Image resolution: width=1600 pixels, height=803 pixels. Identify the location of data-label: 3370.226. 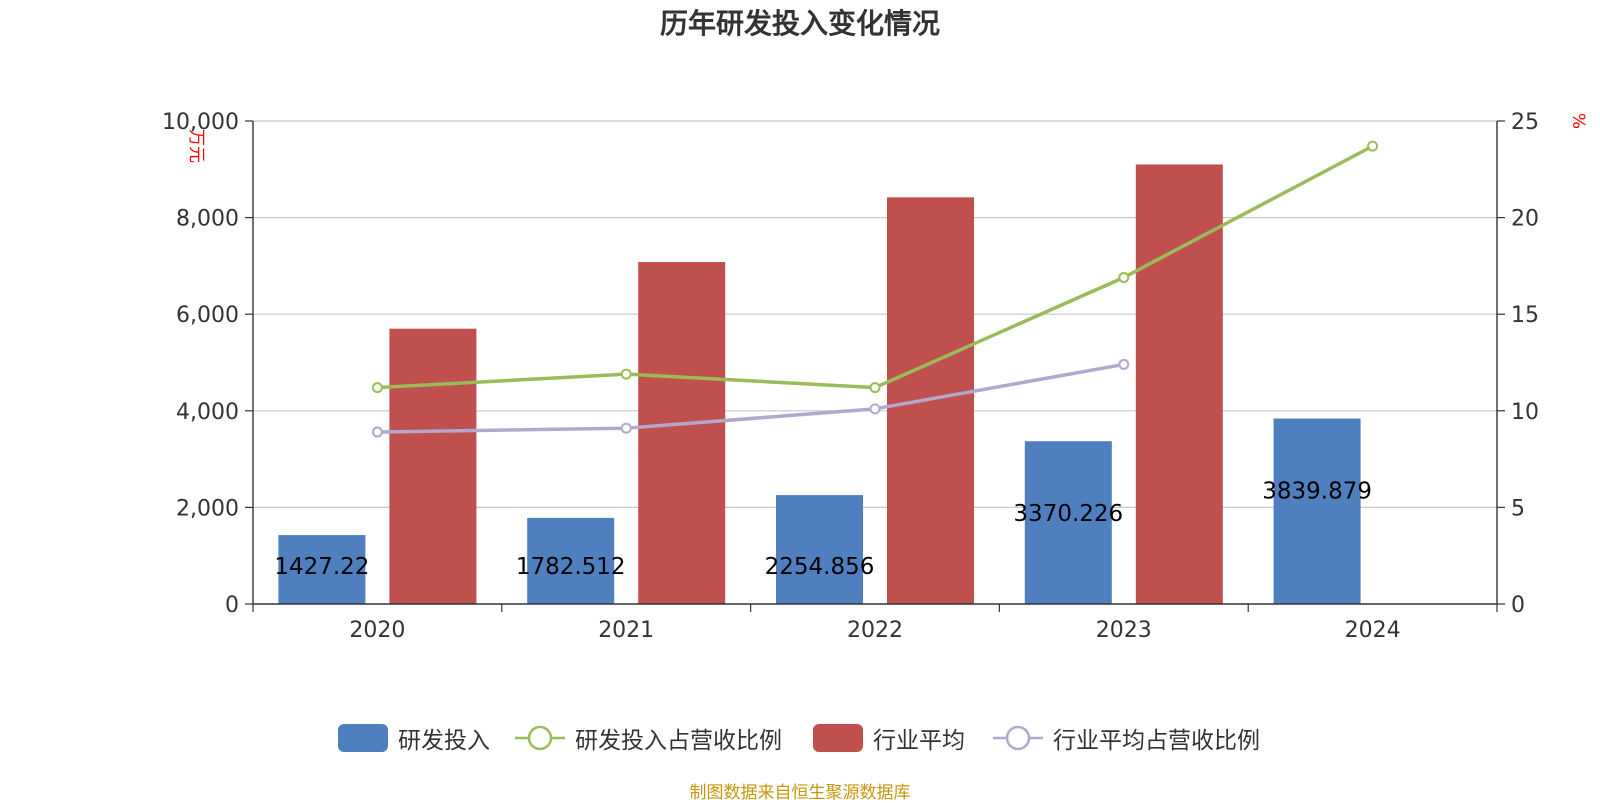
(1068, 514).